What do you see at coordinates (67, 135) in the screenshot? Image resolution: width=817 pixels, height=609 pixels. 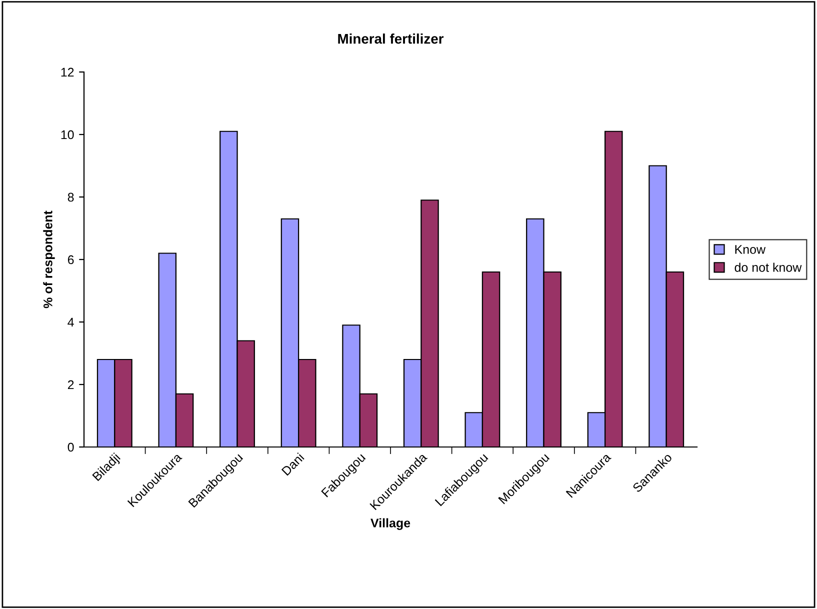 I see `y-tick-label: 10` at bounding box center [67, 135].